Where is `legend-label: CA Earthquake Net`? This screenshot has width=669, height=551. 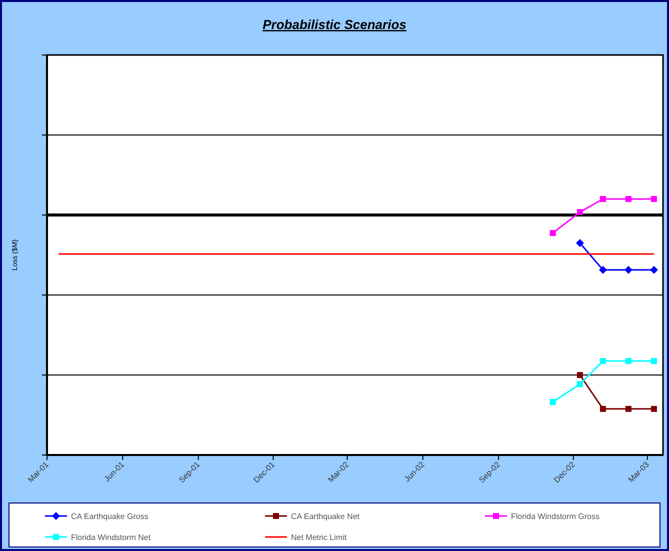 legend-label: CA Earthquake Net is located at coordinates (325, 516).